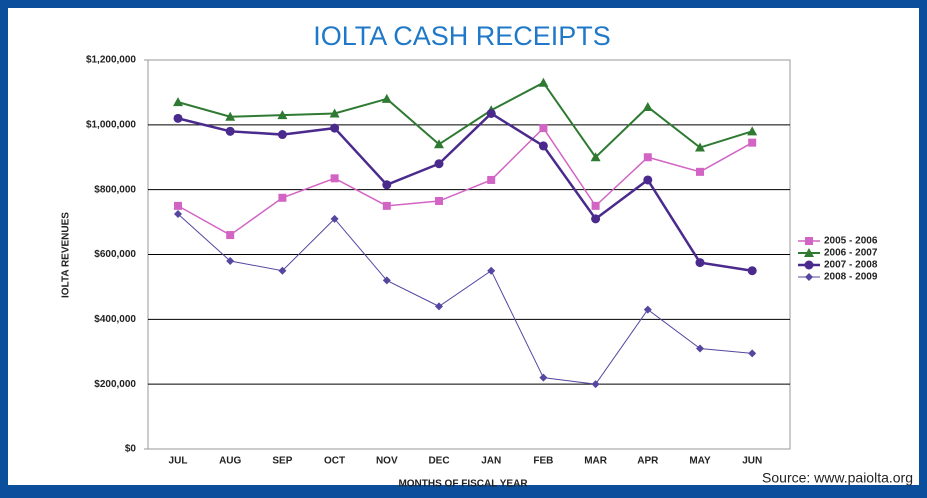 The height and width of the screenshot is (498, 927). I want to click on x-tick-label: MAY, so click(700, 461).